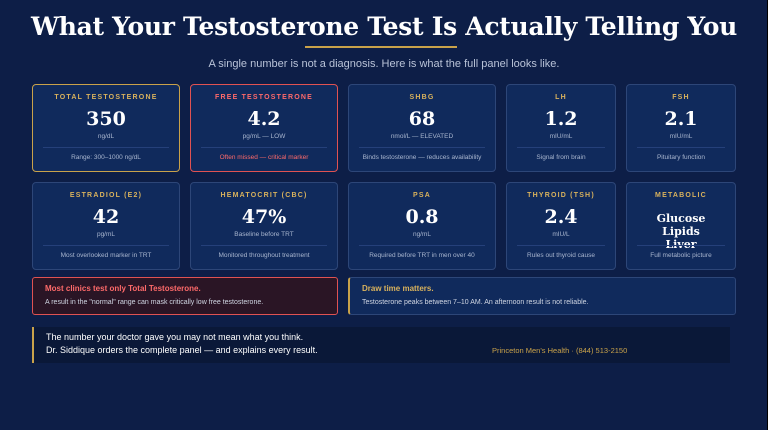 Image resolution: width=768 pixels, height=430 pixels. I want to click on card-value: 2.1, so click(681, 119).